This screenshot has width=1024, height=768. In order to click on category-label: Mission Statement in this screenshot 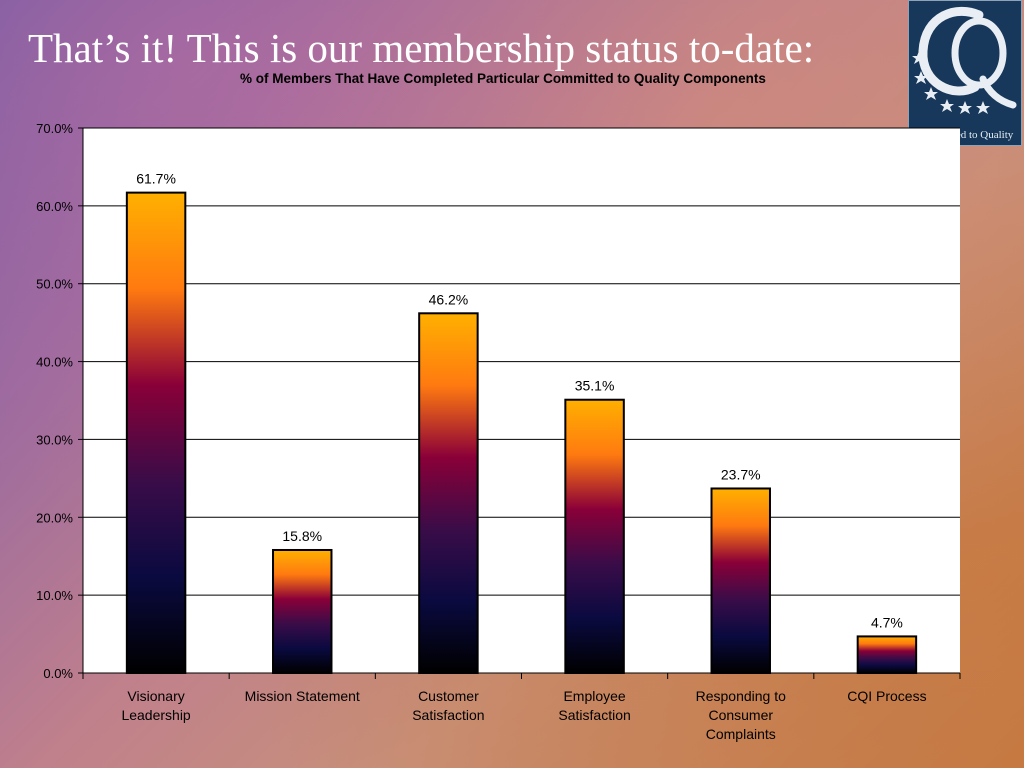, I will do `click(302, 696)`.